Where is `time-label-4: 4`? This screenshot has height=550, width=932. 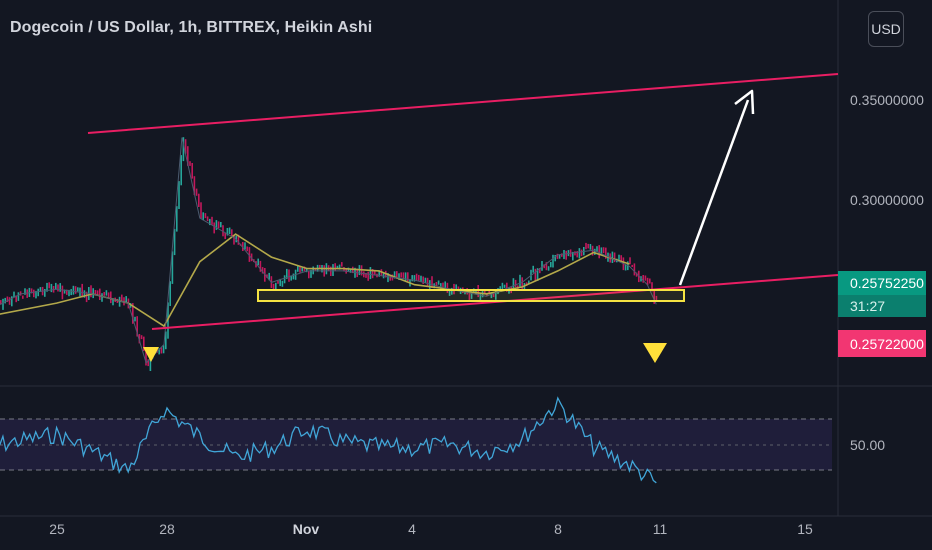
time-label-4: 4 is located at coordinates (412, 529).